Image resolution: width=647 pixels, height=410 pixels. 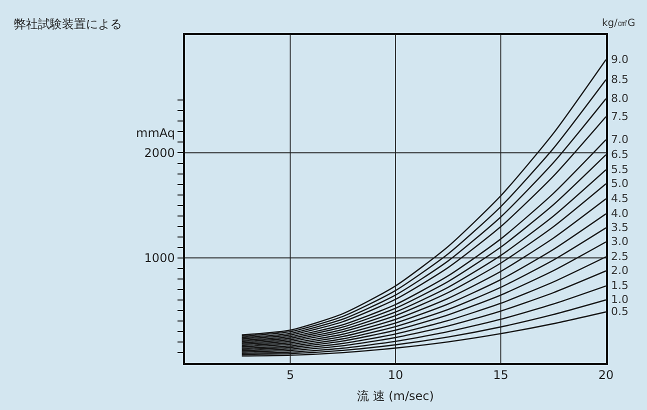 I want to click on legend-title: kg/㎠G, so click(x=619, y=23).